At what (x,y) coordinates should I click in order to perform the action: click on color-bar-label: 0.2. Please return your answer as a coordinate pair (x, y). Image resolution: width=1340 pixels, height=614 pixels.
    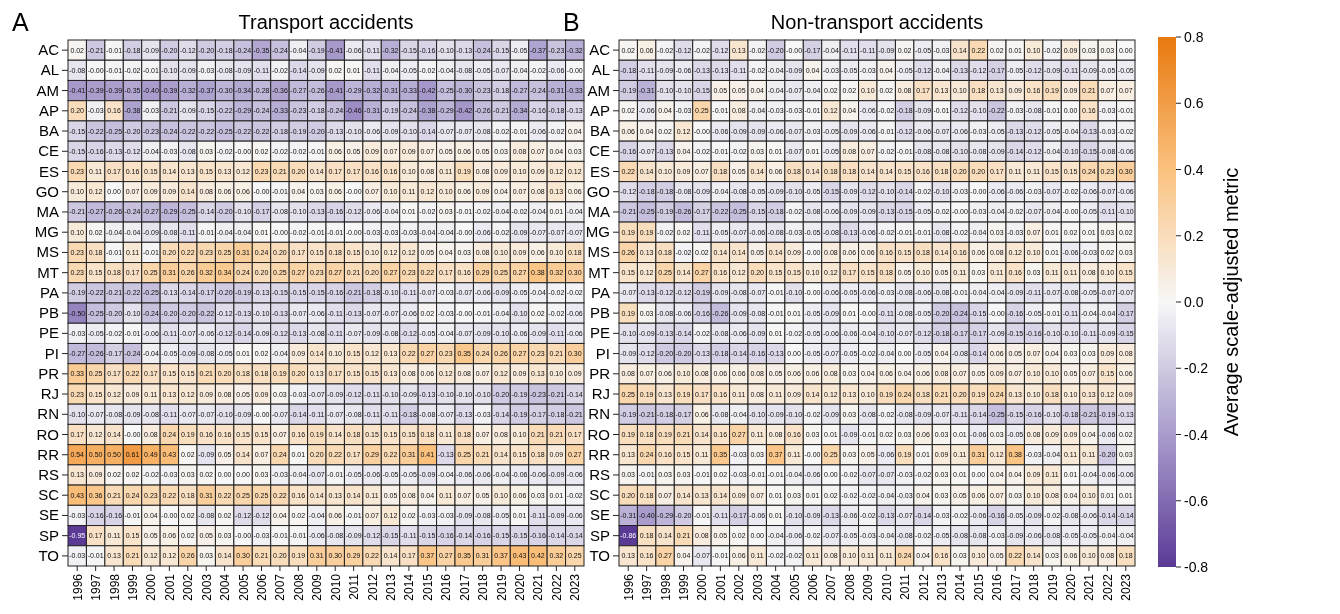
    Looking at the image, I should click on (1194, 235).